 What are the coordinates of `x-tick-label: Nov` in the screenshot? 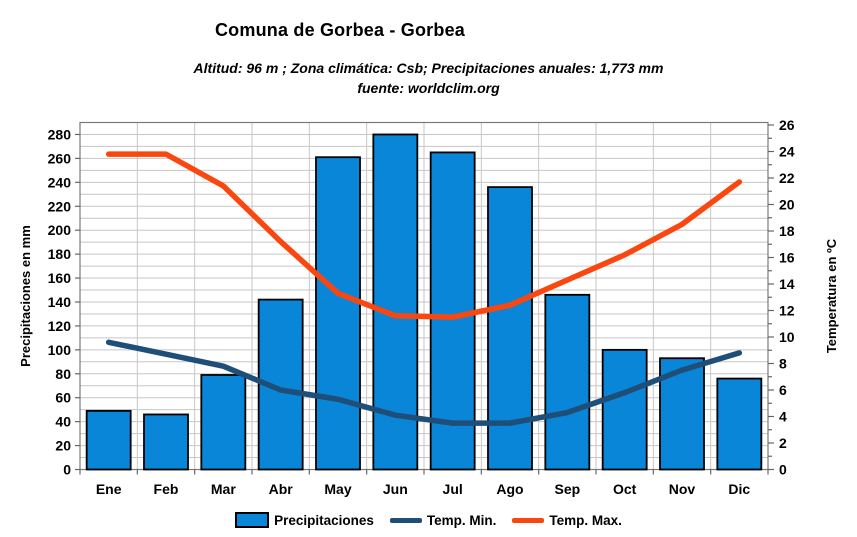 It's located at (682, 489).